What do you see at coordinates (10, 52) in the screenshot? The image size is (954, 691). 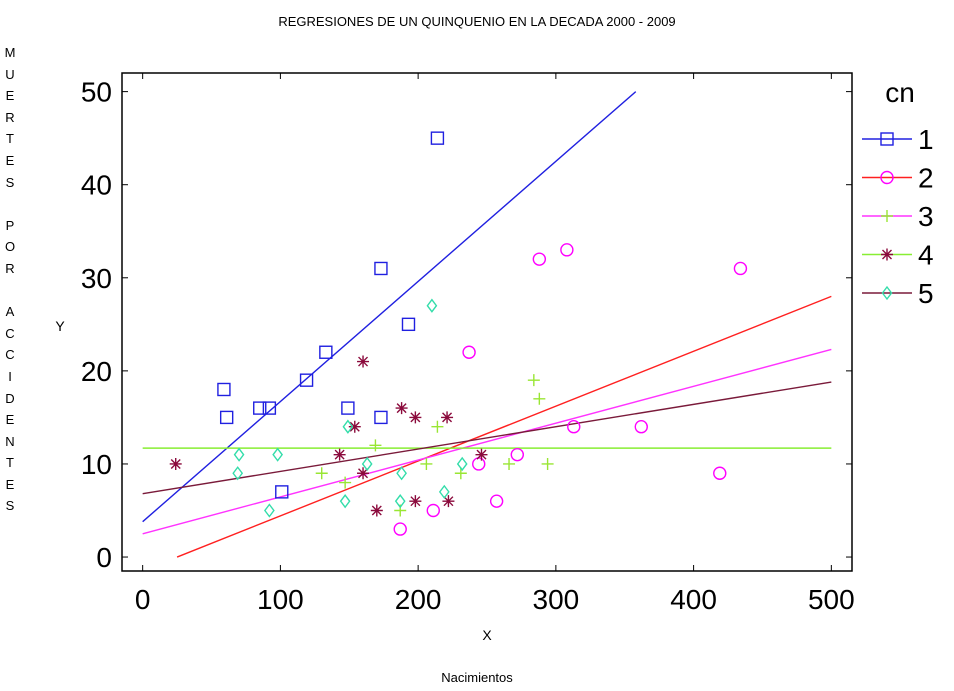 I see `side-label-letter: M` at bounding box center [10, 52].